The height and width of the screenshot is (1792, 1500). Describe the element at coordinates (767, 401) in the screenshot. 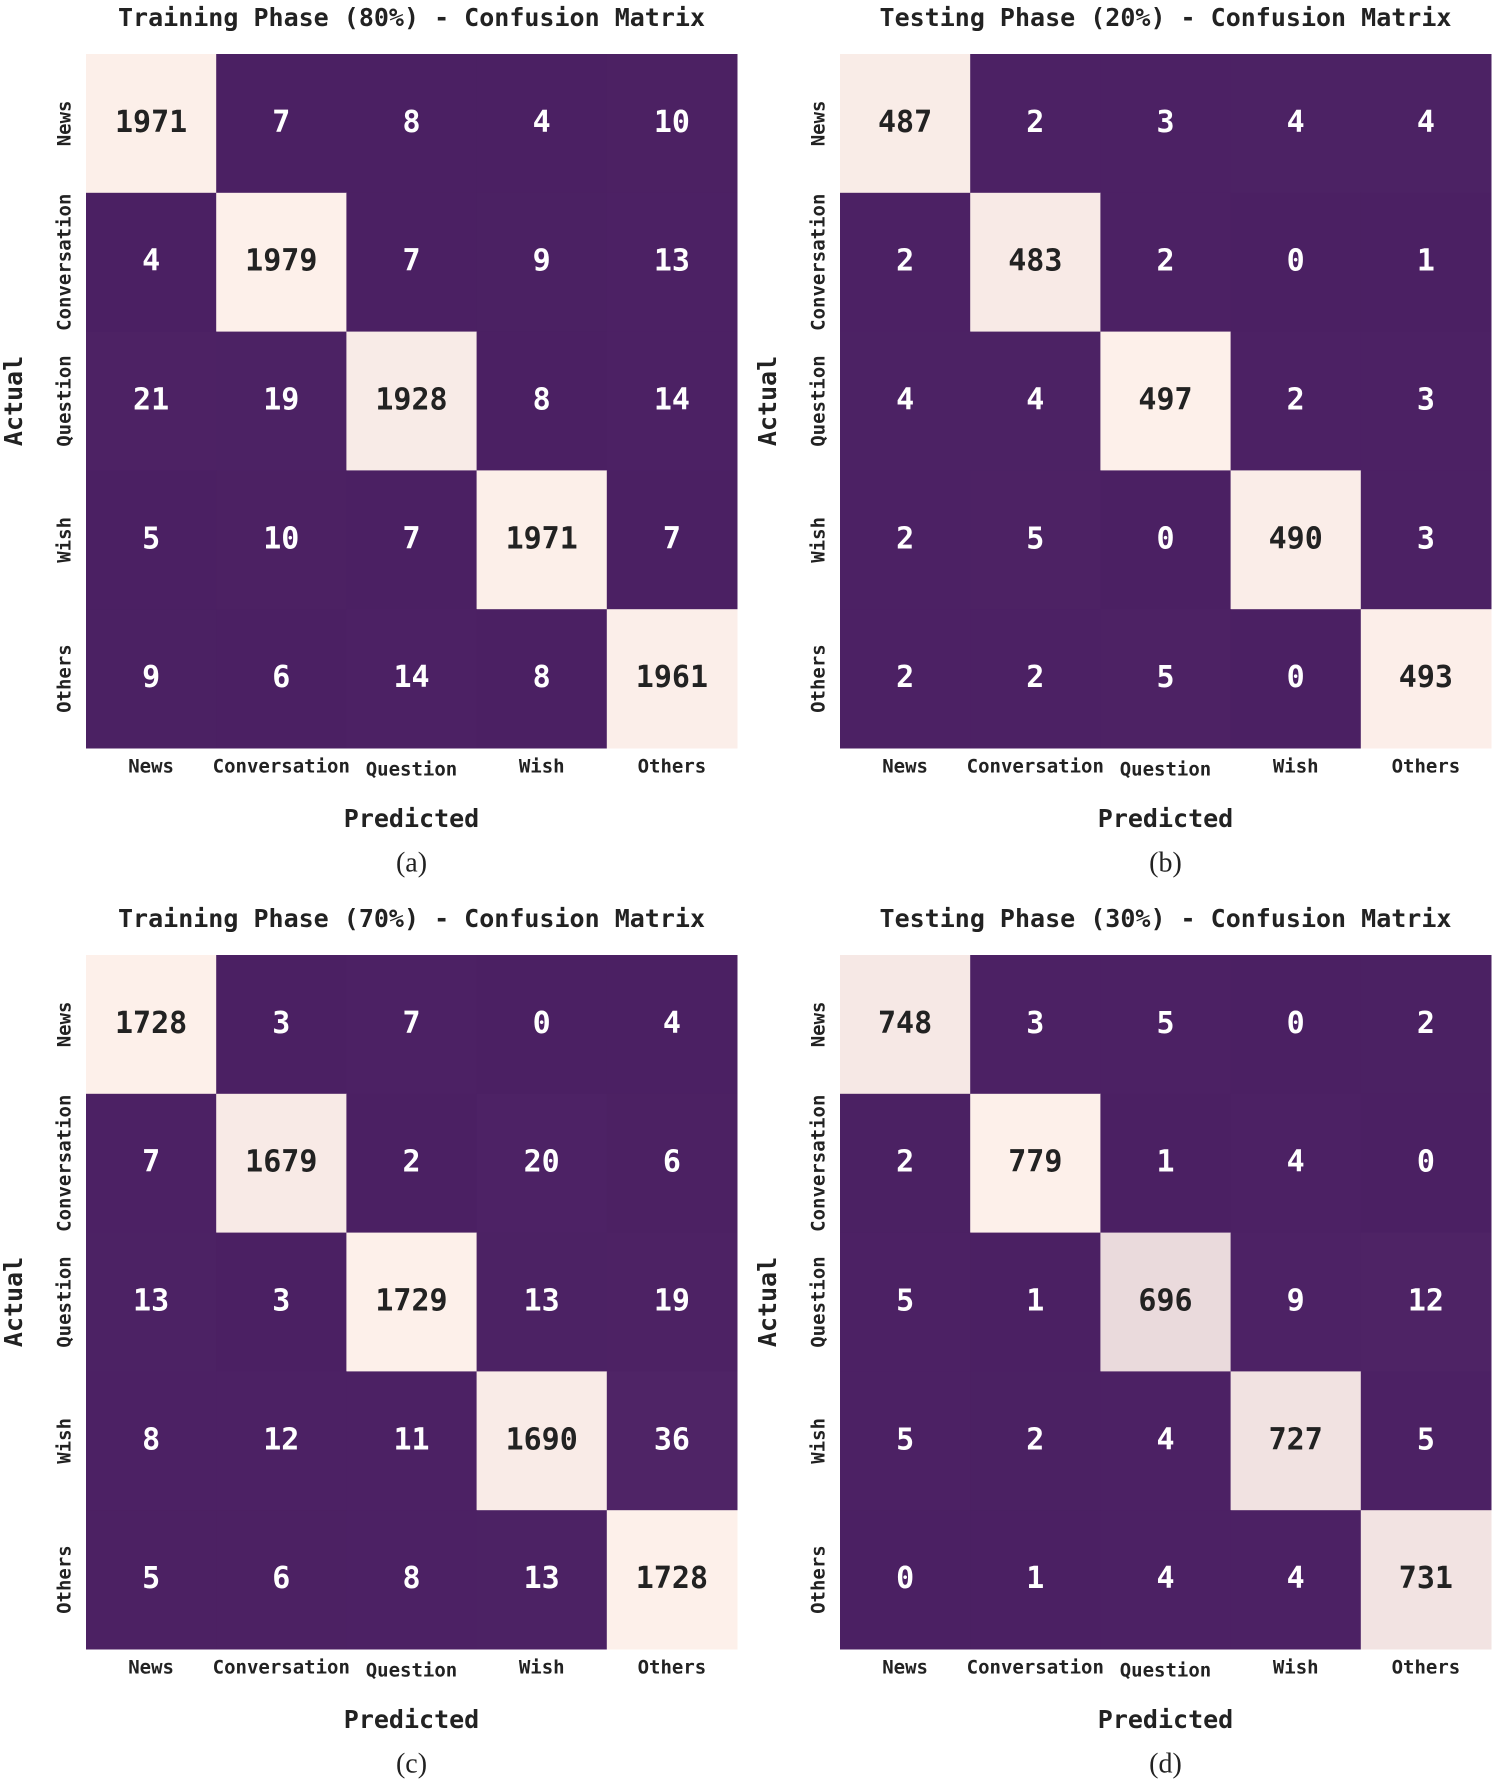

I see `y-axis-label: Actual` at that location.